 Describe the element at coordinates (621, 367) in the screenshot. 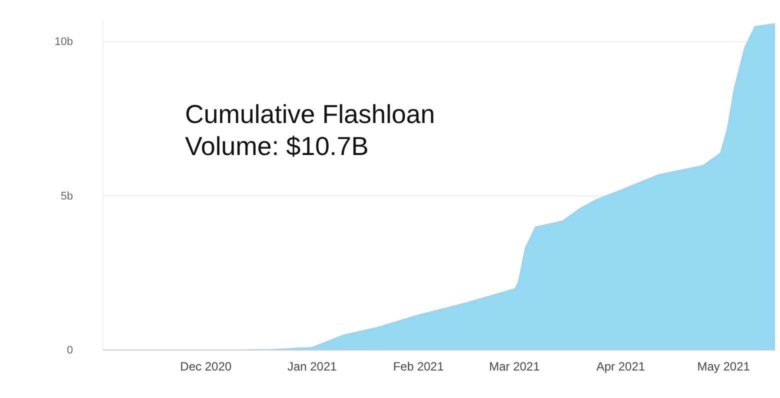

I see `x-tick-label: Apr 2021` at that location.